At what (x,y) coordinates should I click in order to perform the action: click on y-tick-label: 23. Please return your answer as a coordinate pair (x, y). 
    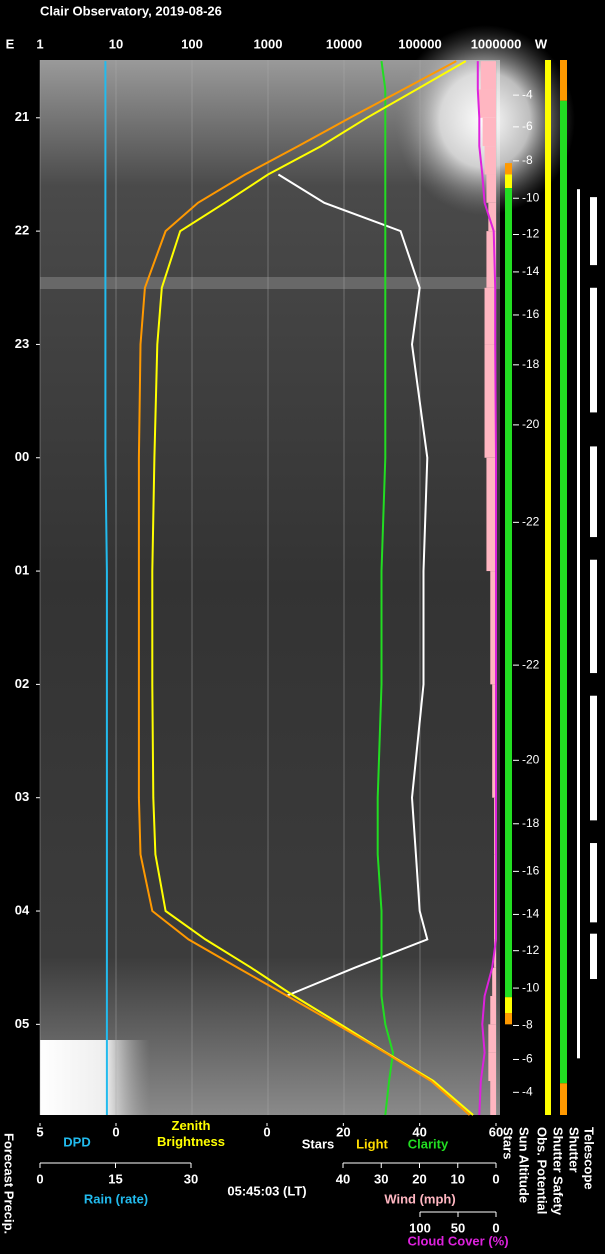
    Looking at the image, I should click on (22, 343).